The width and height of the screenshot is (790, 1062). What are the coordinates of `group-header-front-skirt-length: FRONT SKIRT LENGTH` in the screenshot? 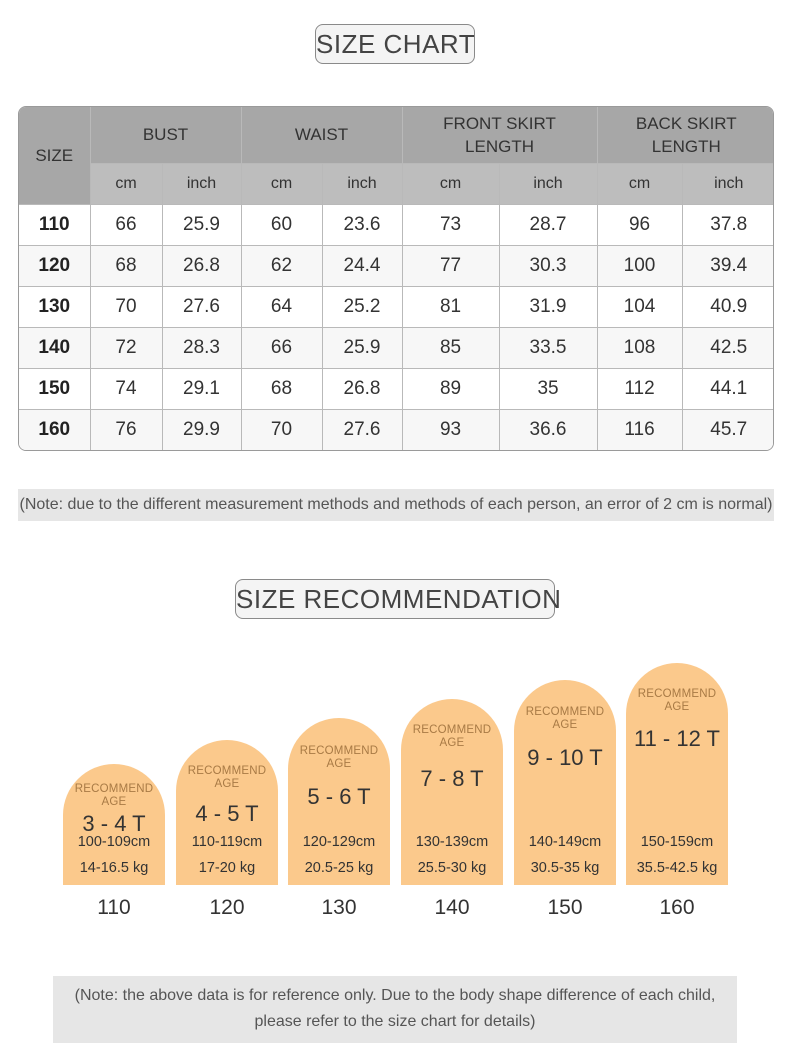 It's located at (499, 135).